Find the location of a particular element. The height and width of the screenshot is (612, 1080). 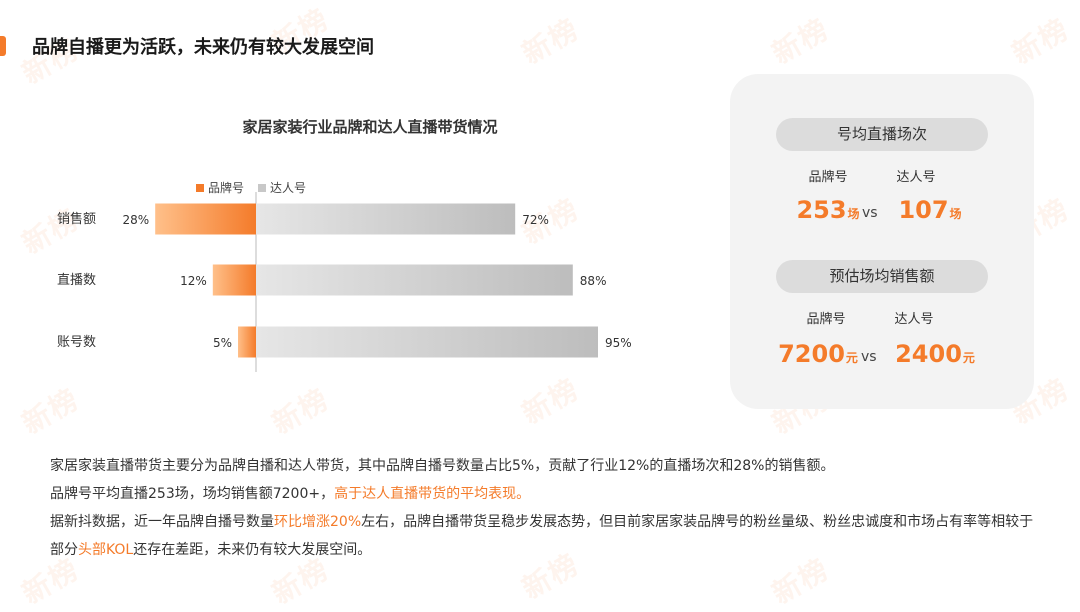

chart-legend: 品牌号 达人号 is located at coordinates (251, 187).